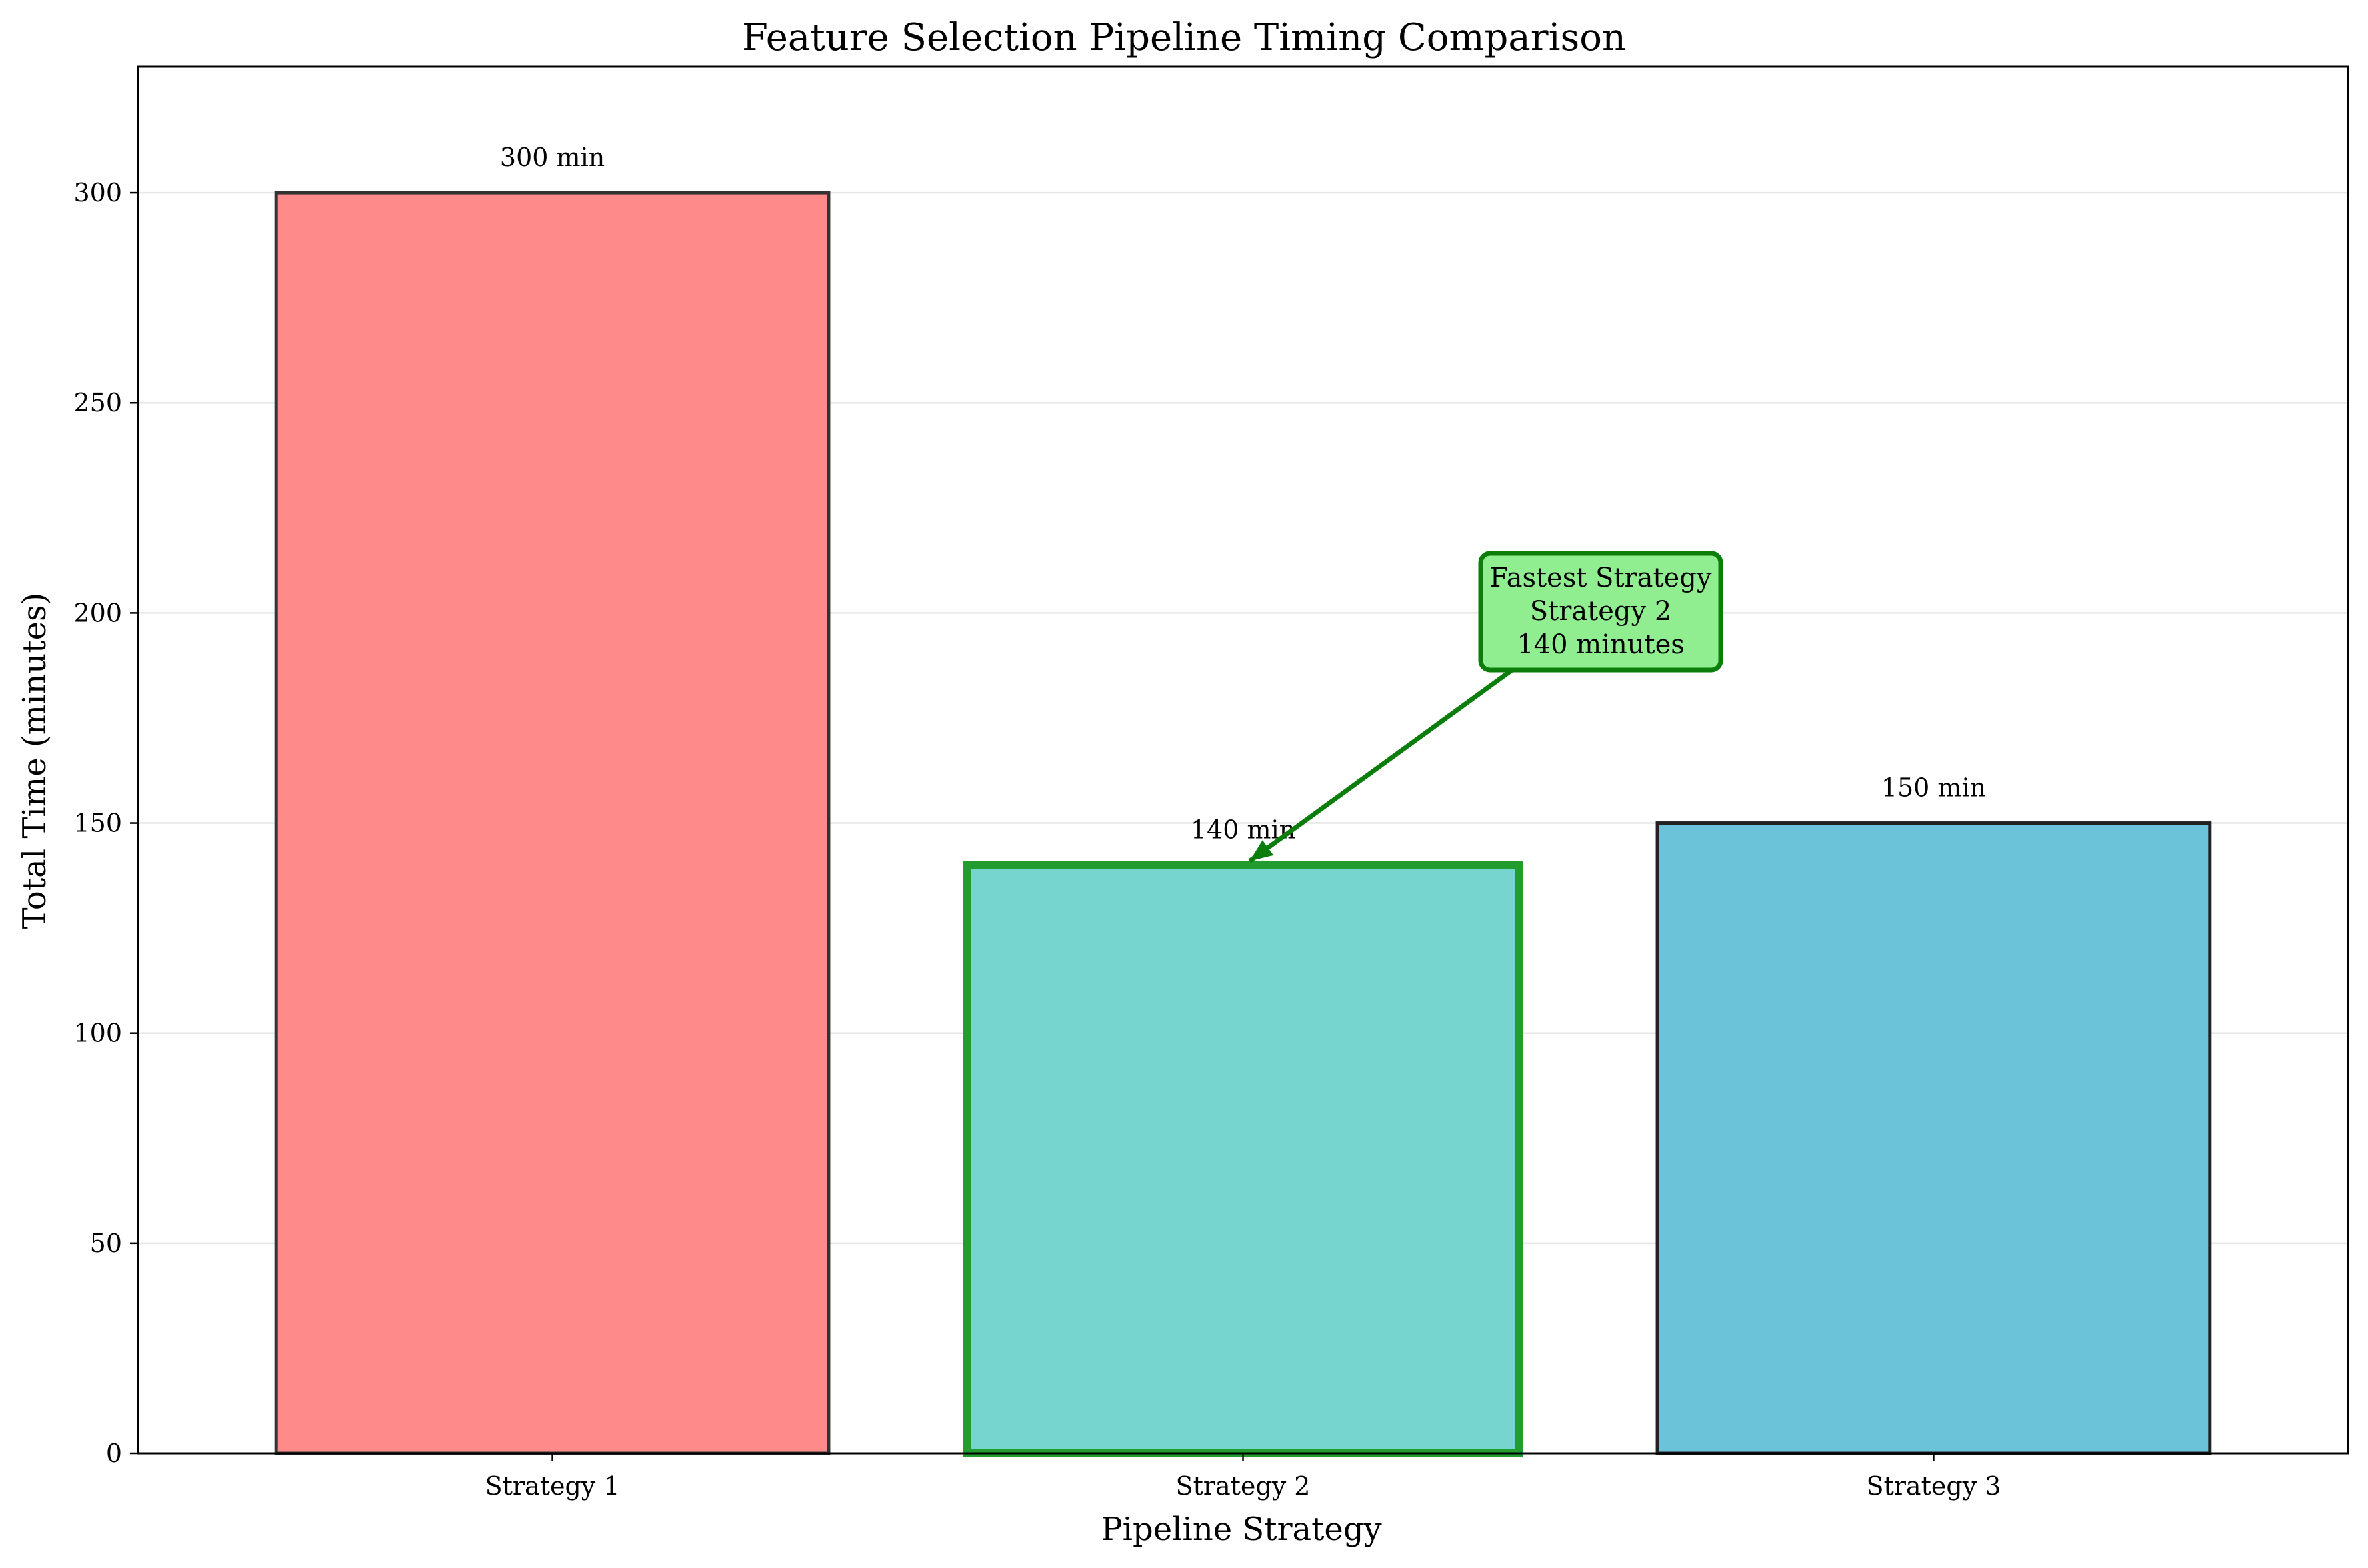 This screenshot has height=1568, width=2368. I want to click on x-axis-label: Pipeline Strategy, so click(1241, 1529).